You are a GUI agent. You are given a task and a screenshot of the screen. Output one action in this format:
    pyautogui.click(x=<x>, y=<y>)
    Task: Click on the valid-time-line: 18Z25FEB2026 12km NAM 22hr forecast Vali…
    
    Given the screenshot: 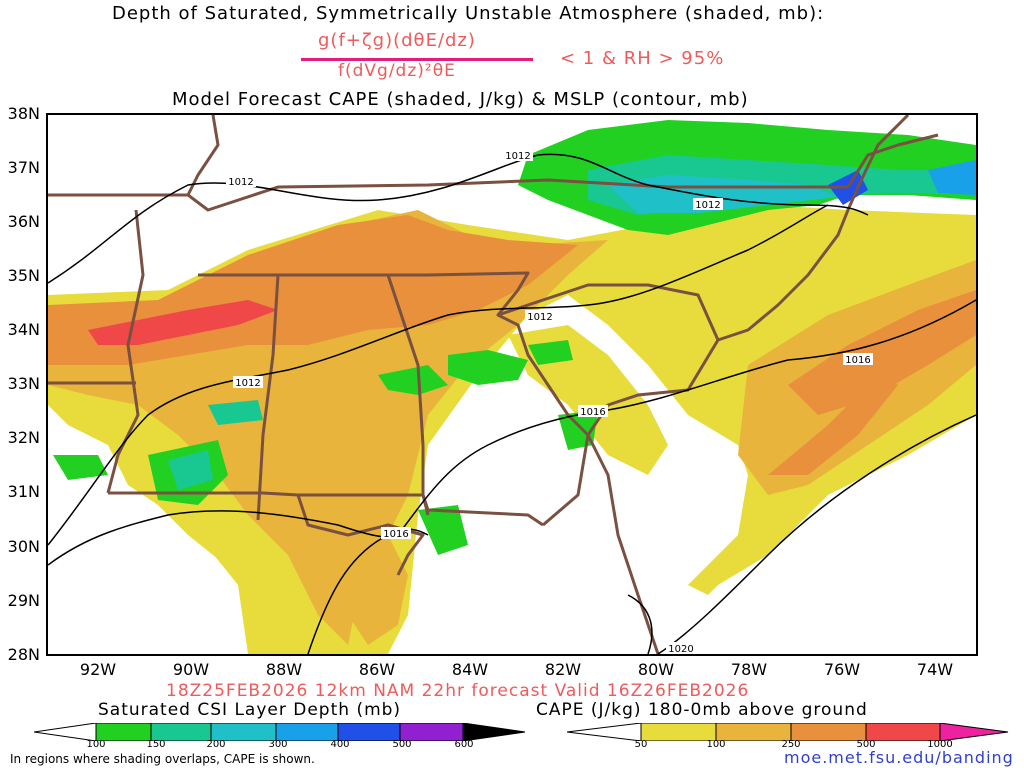 What is the action you would take?
    pyautogui.click(x=458, y=691)
    